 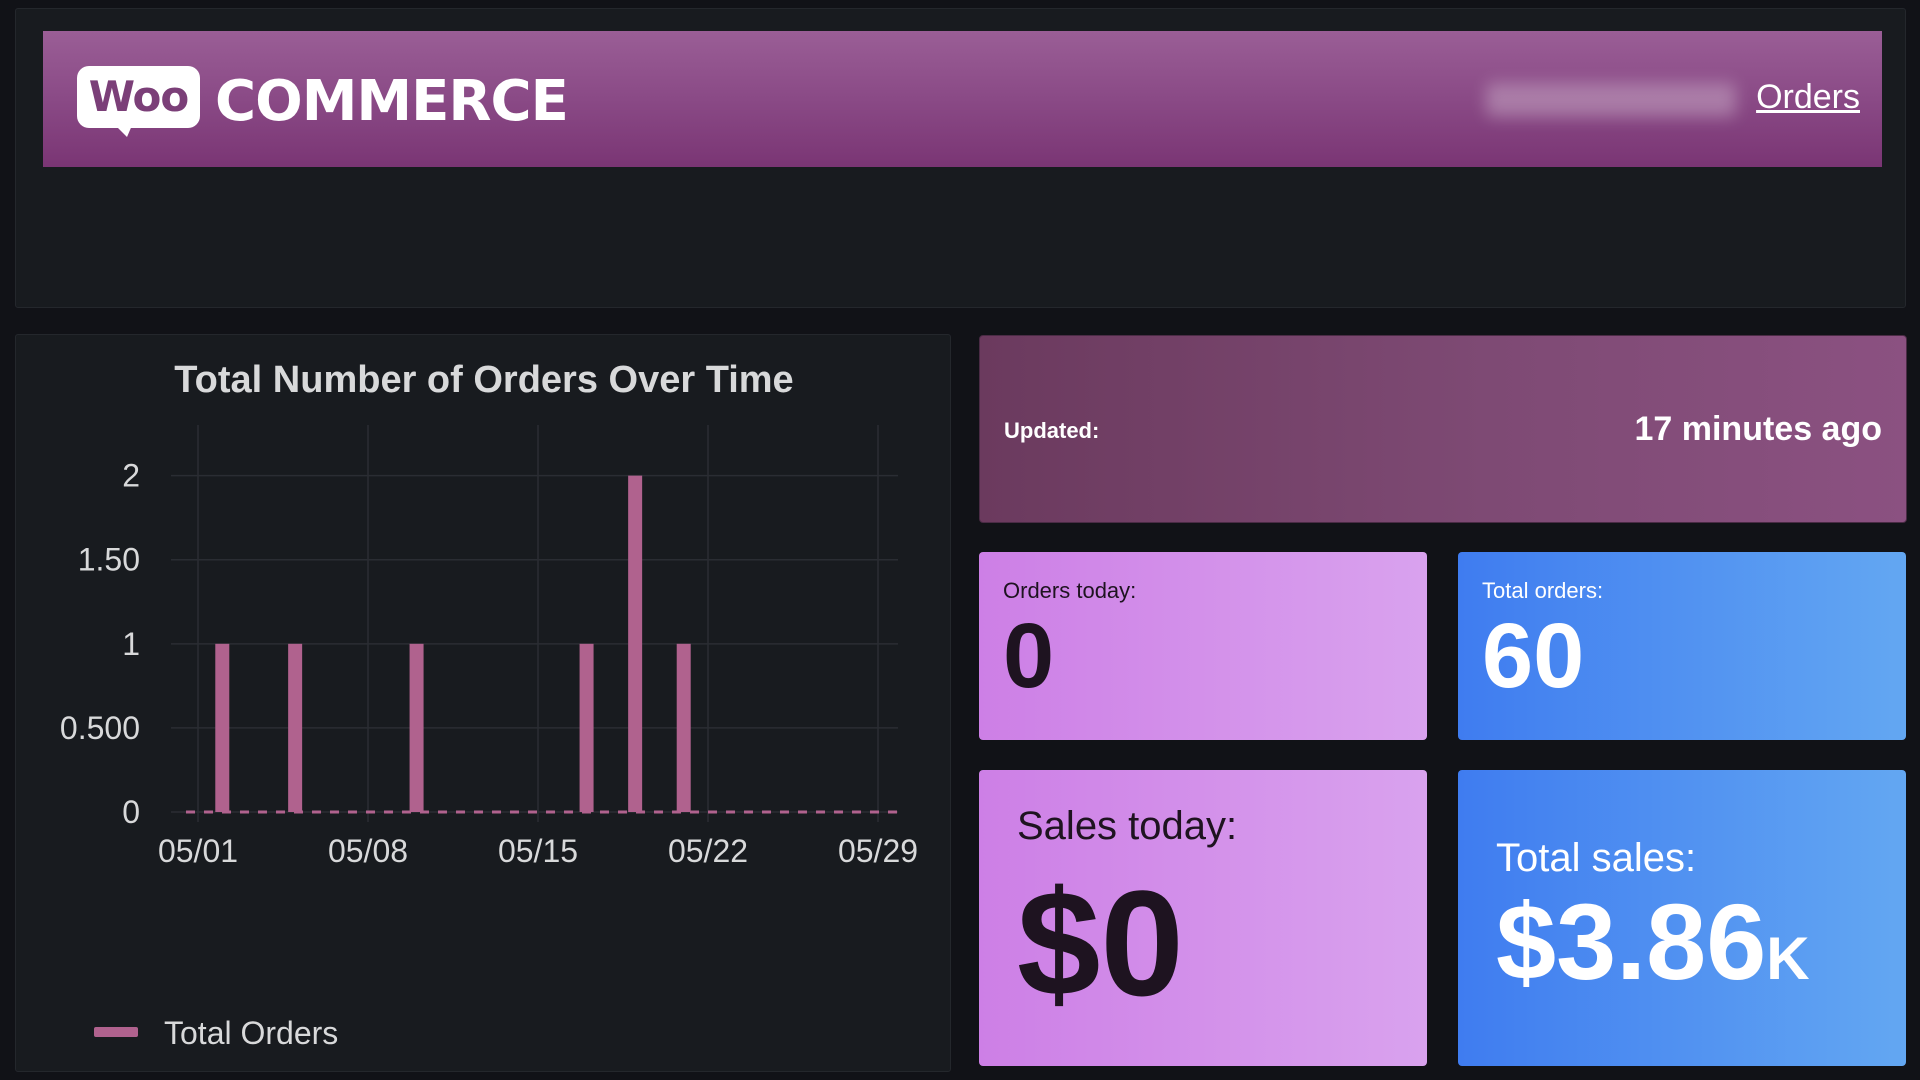 What do you see at coordinates (1543, 590) in the screenshot?
I see `total-orders-label: Total orders:` at bounding box center [1543, 590].